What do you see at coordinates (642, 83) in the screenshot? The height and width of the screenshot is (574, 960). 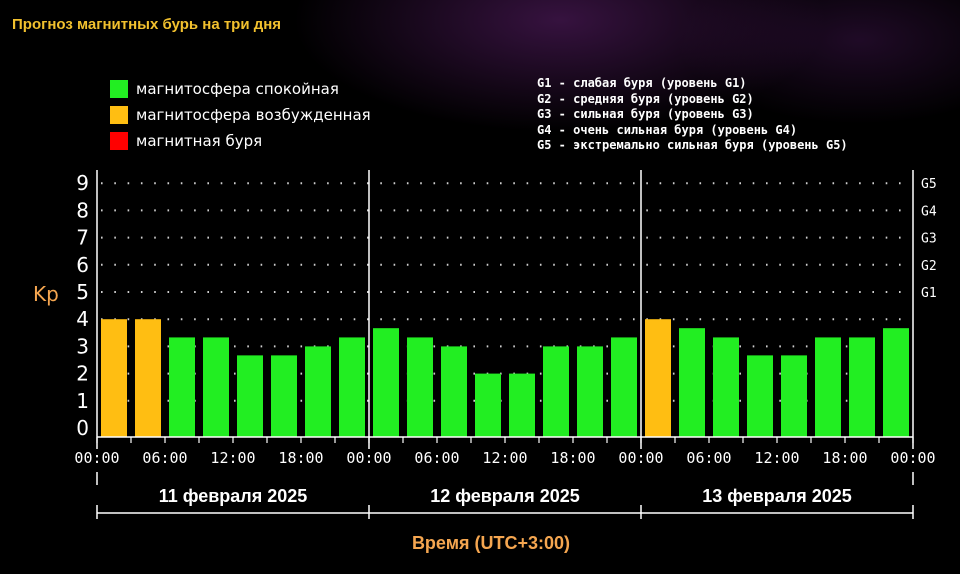 I see `g-legend-g1: G1 - слабая буря (уровень G1)` at bounding box center [642, 83].